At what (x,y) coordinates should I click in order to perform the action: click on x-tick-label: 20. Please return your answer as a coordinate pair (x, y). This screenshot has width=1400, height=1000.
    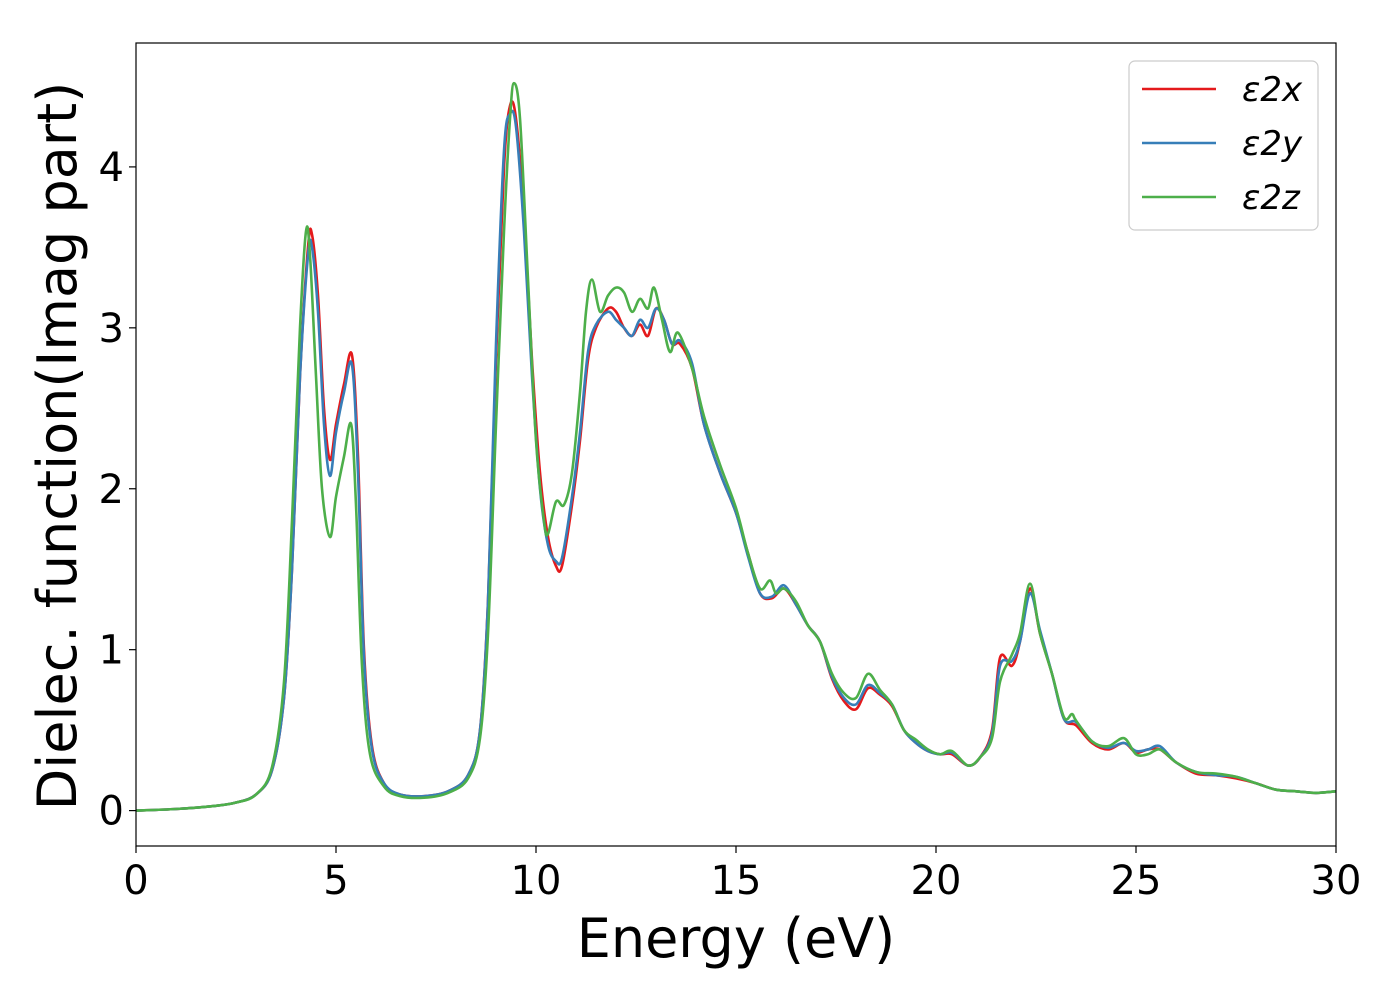
    Looking at the image, I should click on (936, 881).